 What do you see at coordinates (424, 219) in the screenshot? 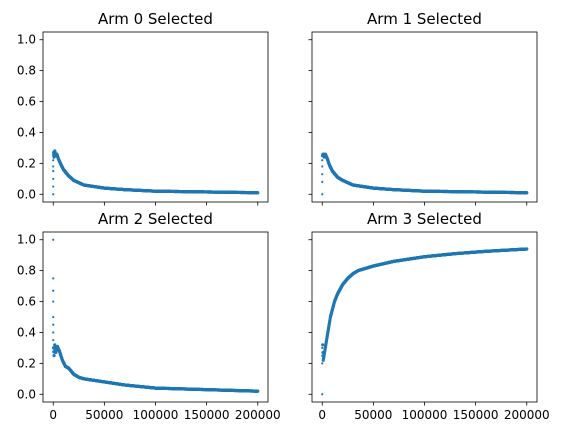
I see `subplot-title: Arm 3 Selected` at bounding box center [424, 219].